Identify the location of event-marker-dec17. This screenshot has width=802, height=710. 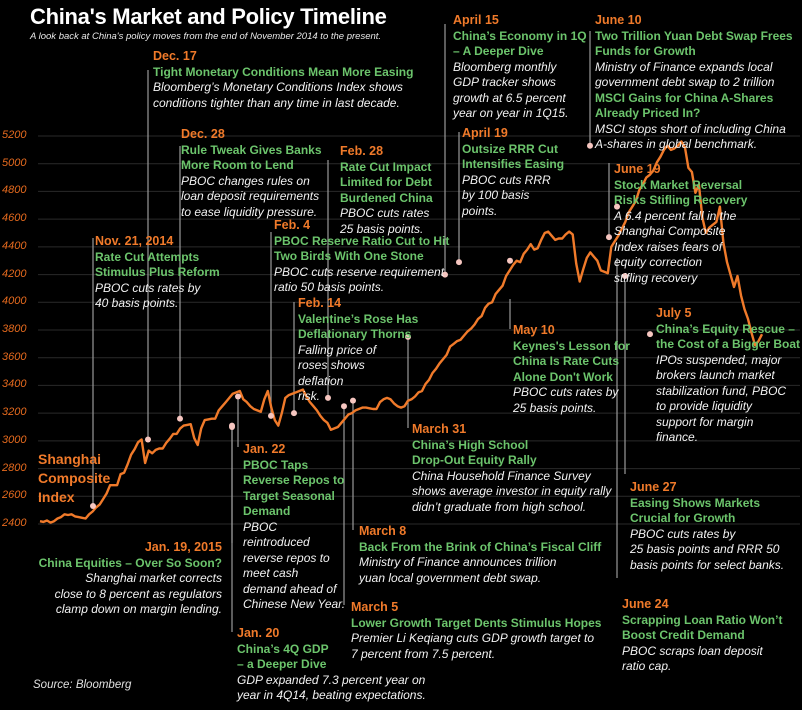
(148, 439).